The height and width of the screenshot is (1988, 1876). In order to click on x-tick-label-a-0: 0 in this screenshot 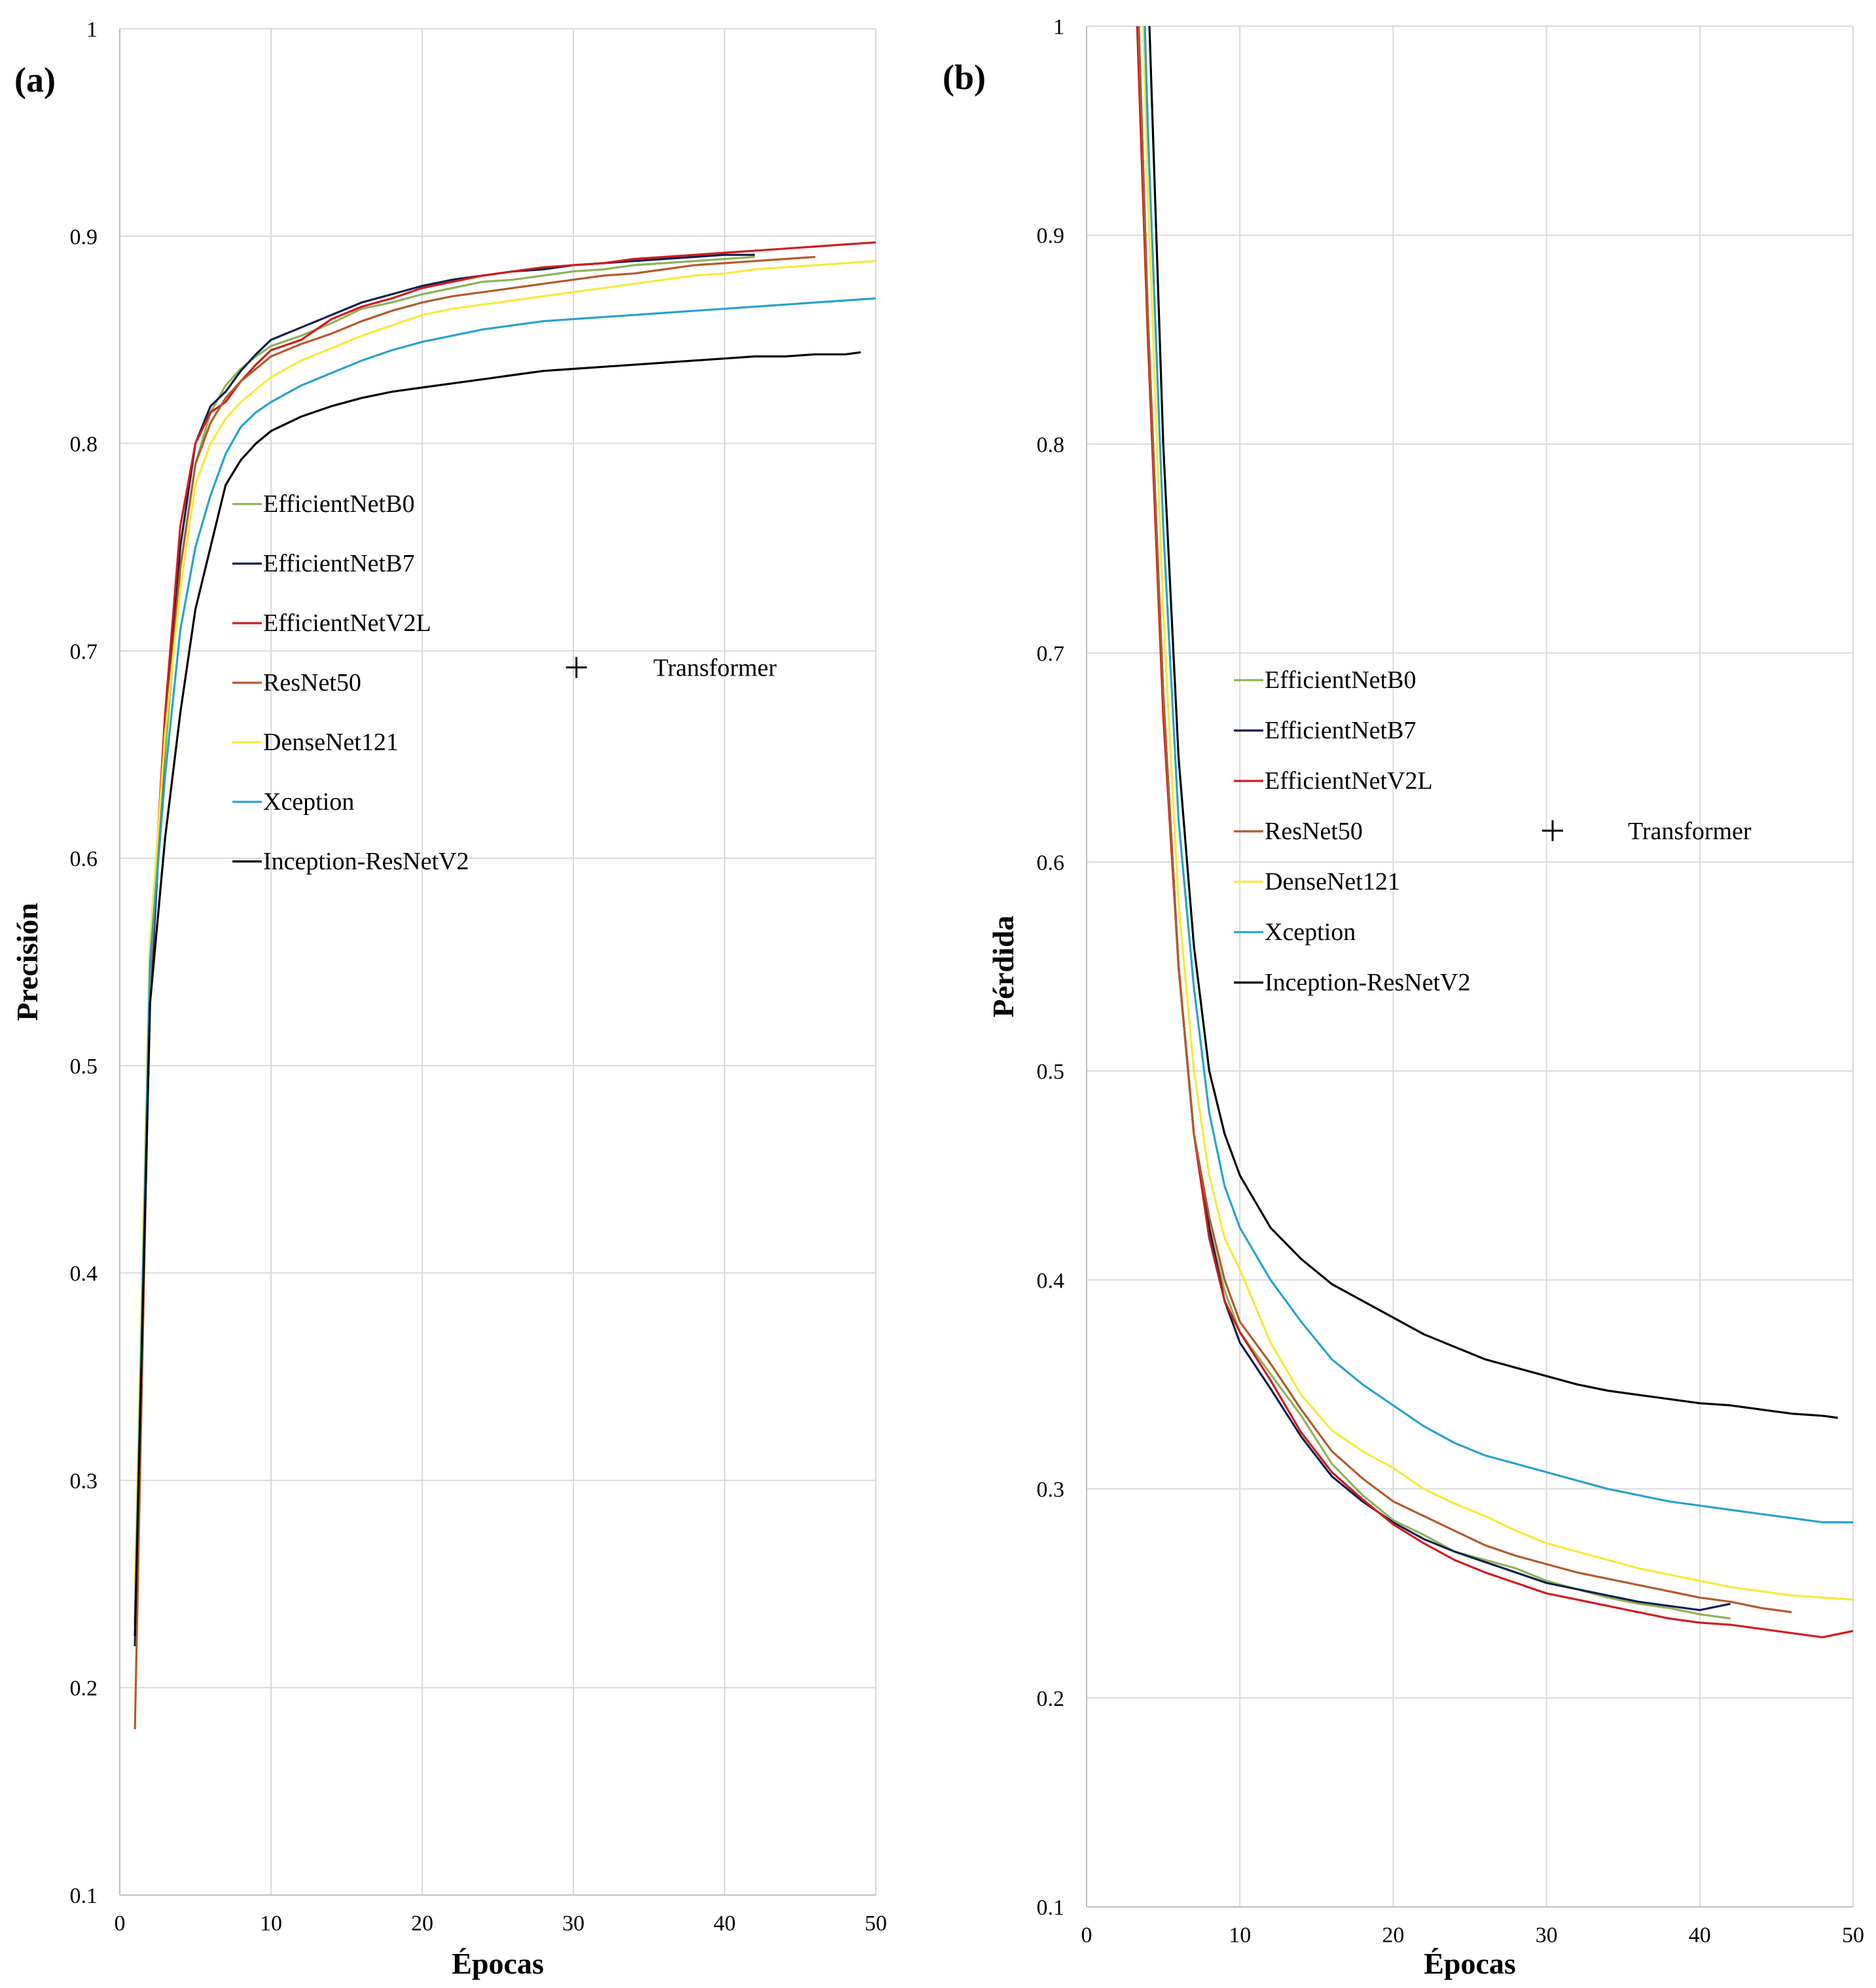, I will do `click(120, 1923)`.